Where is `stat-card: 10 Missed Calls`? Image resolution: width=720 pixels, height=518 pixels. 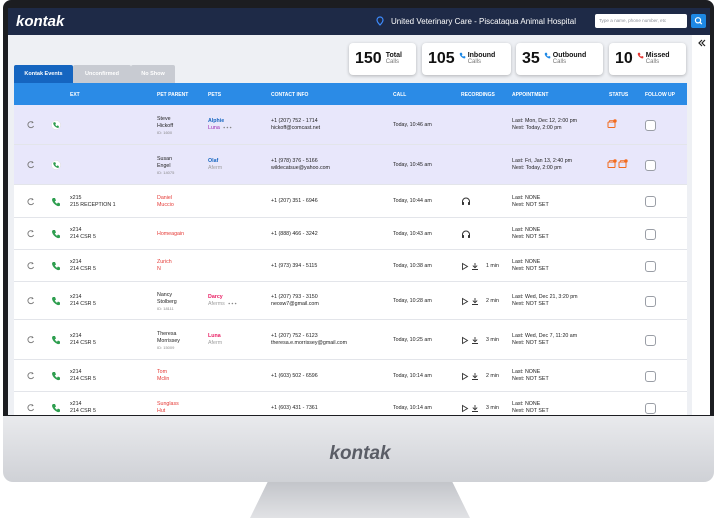
stat-card: 10 Missed Calls is located at coordinates (647, 59).